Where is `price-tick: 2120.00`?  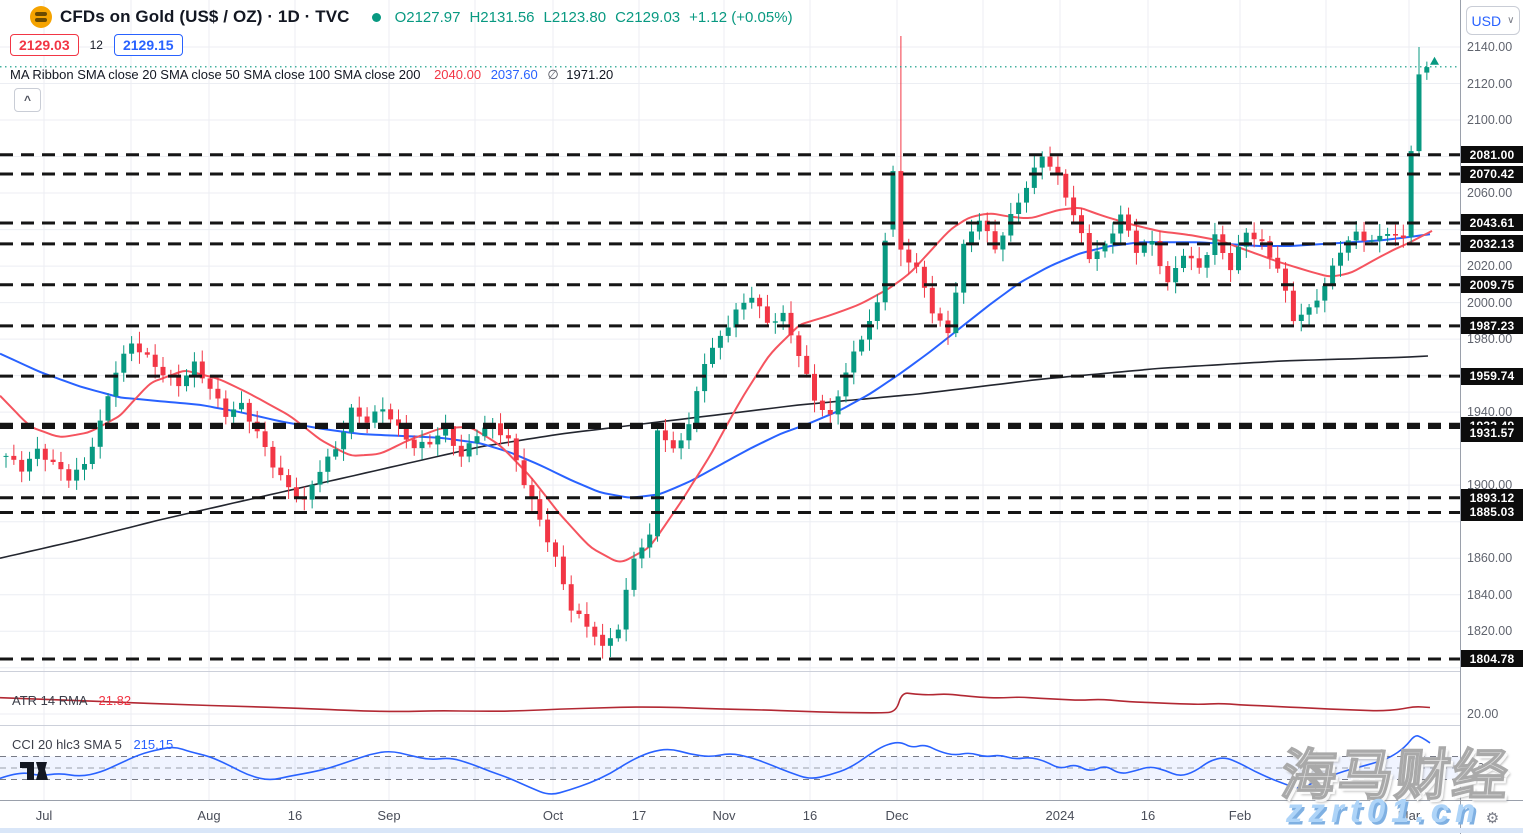
price-tick: 2120.00 is located at coordinates (1490, 83).